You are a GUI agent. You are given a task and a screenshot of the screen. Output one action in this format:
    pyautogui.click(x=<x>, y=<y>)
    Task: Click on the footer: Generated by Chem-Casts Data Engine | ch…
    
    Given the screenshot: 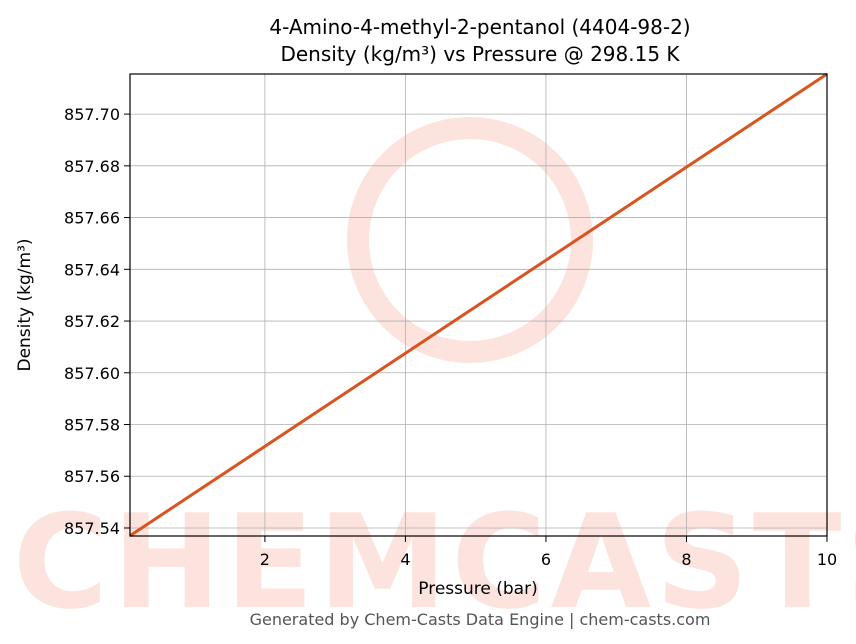 What is the action you would take?
    pyautogui.click(x=480, y=619)
    